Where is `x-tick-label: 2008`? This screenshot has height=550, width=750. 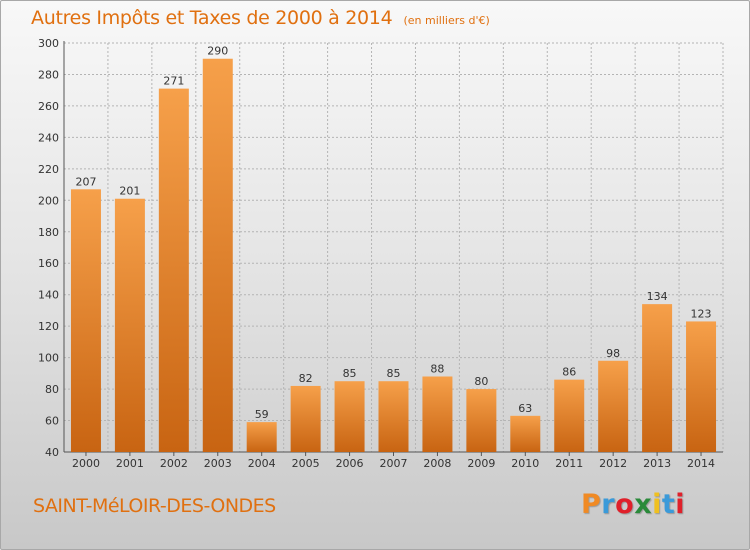 x-tick-label: 2008 is located at coordinates (437, 463).